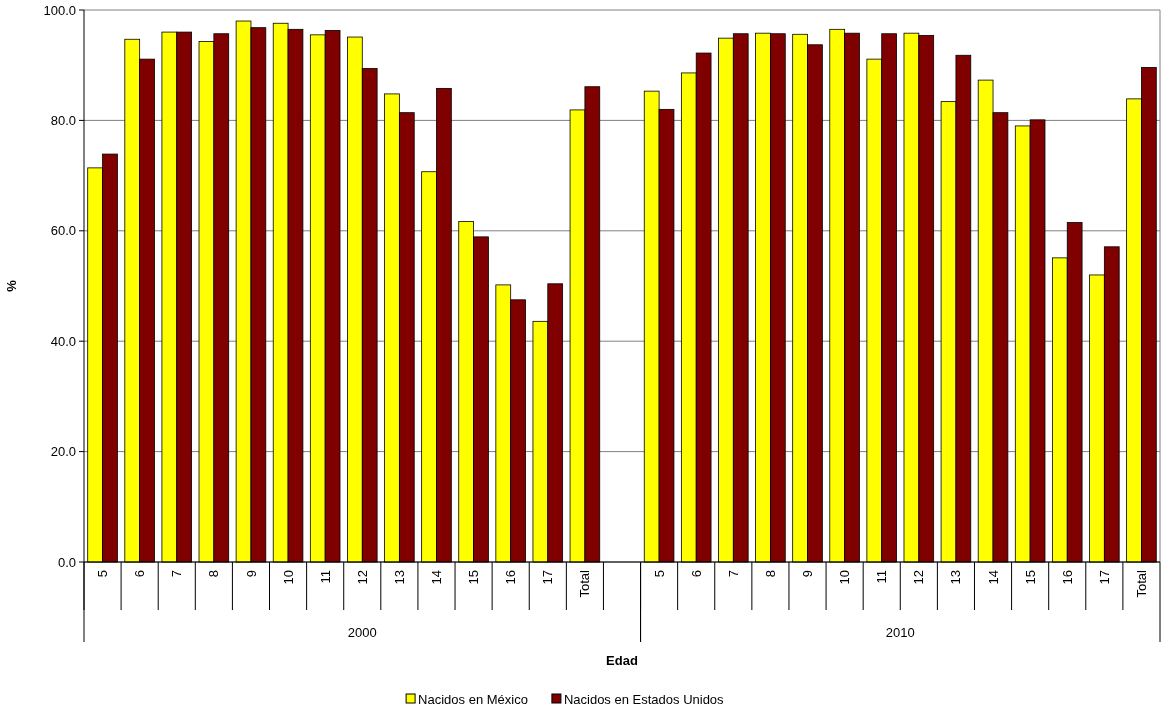 The height and width of the screenshot is (713, 1163). I want to click on x-axis-title: Edad, so click(622, 660).